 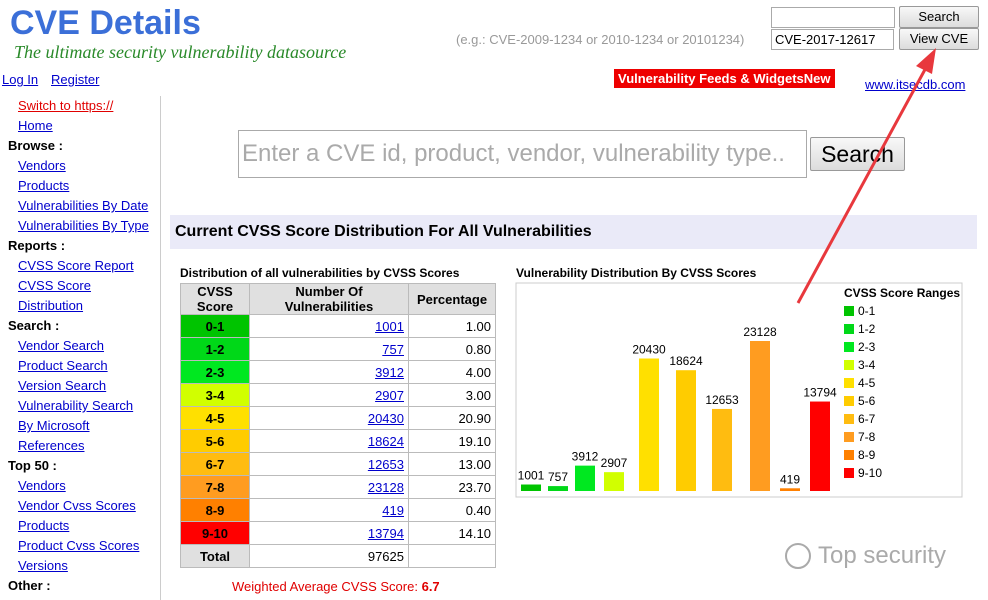 I want to click on score-cell: 5-6, so click(x=215, y=441).